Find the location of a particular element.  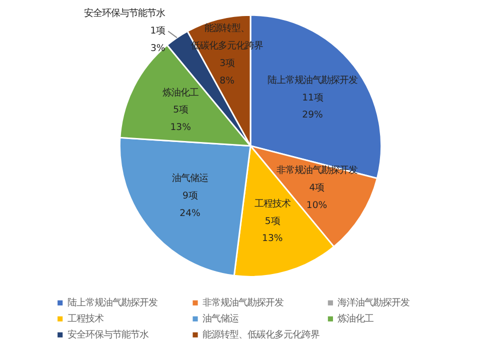

legend-label: 能源转型、低碳化多元化跨界 is located at coordinates (261, 334).